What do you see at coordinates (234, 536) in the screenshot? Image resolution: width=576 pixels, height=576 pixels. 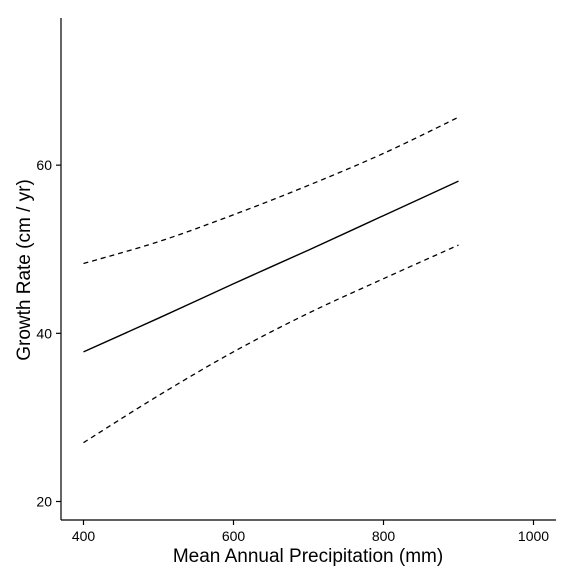 I see `x-tick-label: 600` at bounding box center [234, 536].